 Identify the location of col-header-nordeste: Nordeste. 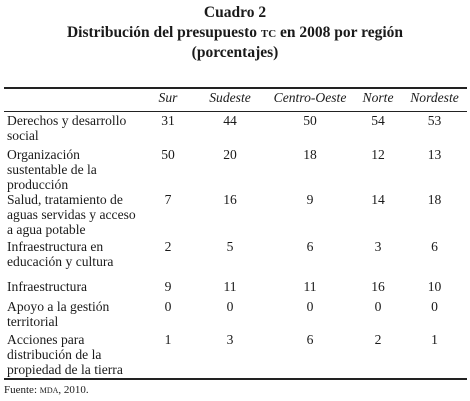
(434, 97).